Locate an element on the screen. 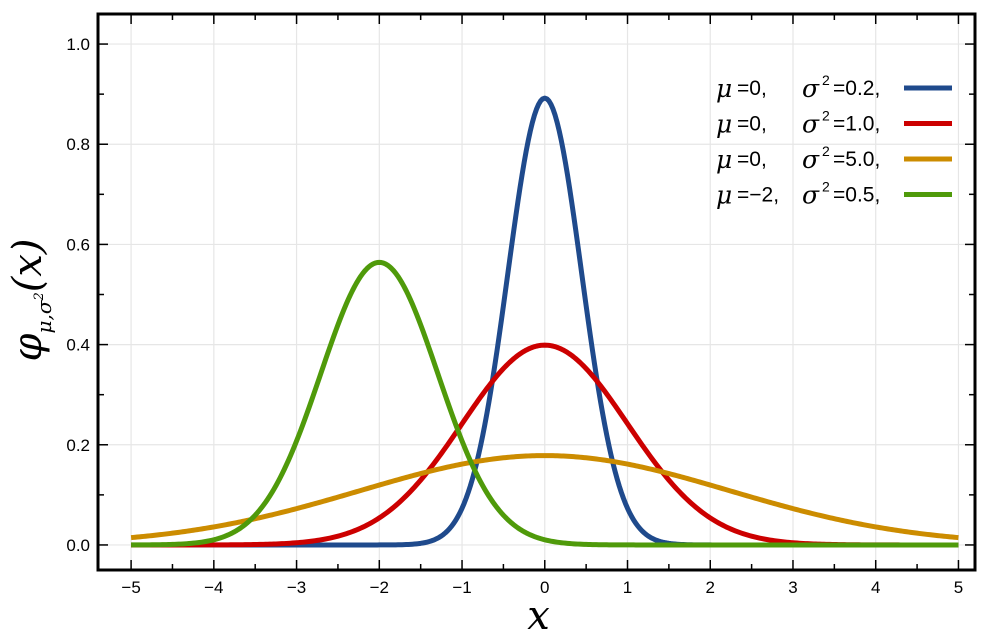  legend-entry-3: μ =0, σ 2 =5.0, is located at coordinates (834, 158).